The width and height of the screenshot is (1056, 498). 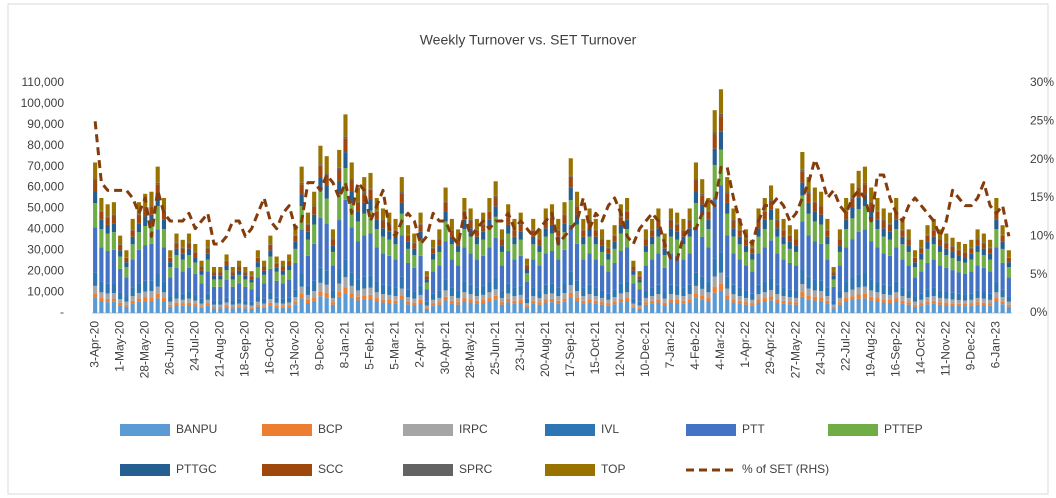 I want to click on x-tick-label: 28-May-20, so click(x=144, y=350).